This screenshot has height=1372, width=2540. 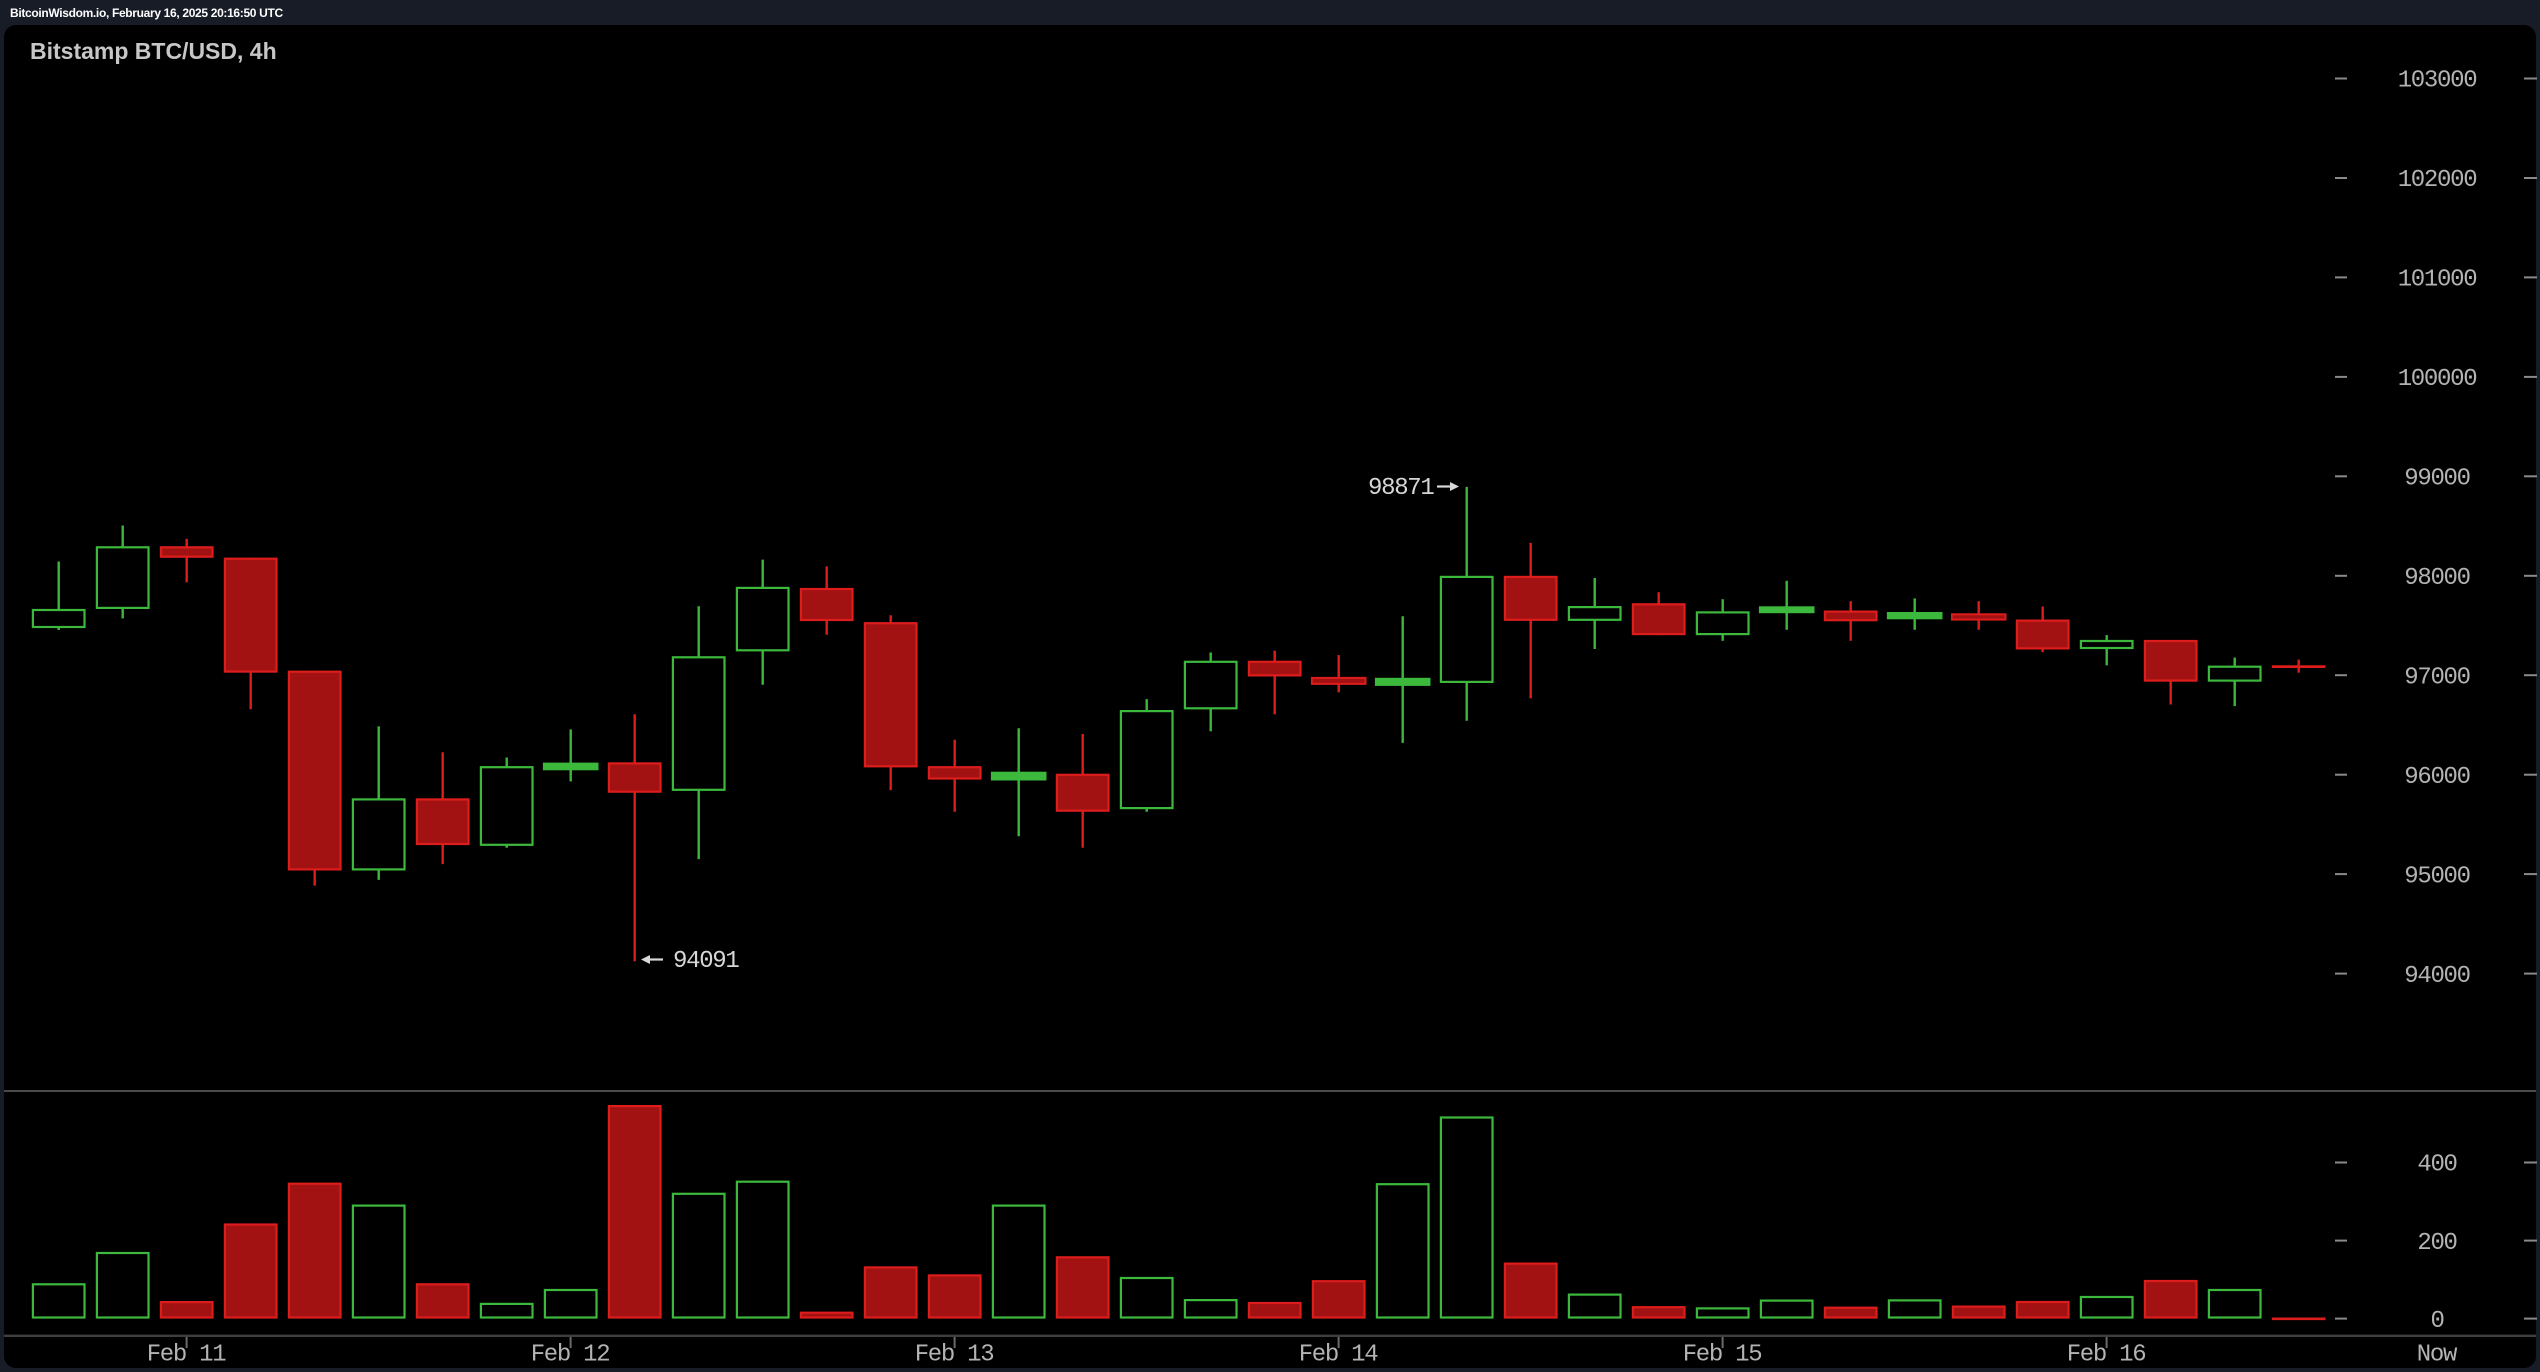 I want to click on svg-text: Feb 12, so click(x=570, y=1355).